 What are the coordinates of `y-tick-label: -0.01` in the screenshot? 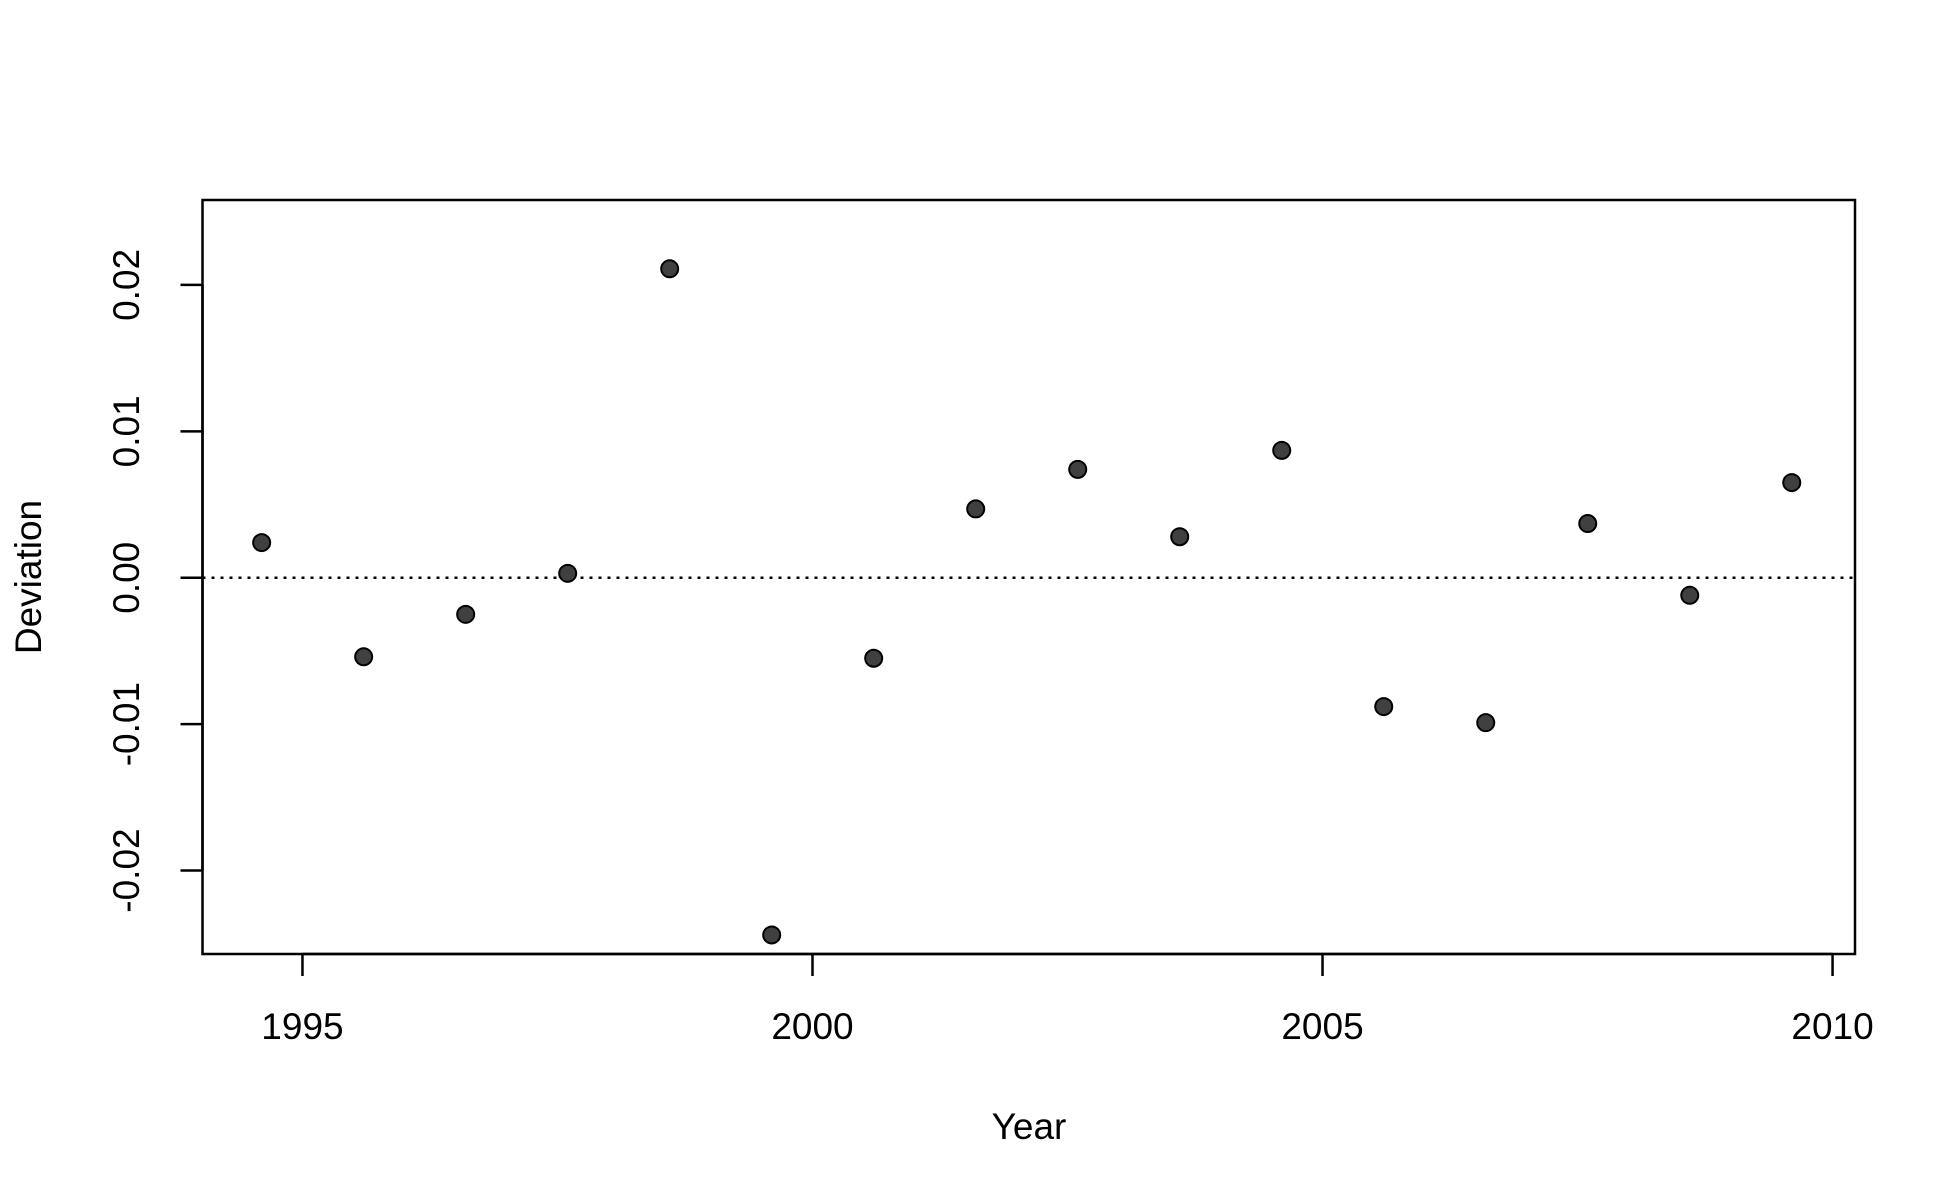 It's located at (126, 724).